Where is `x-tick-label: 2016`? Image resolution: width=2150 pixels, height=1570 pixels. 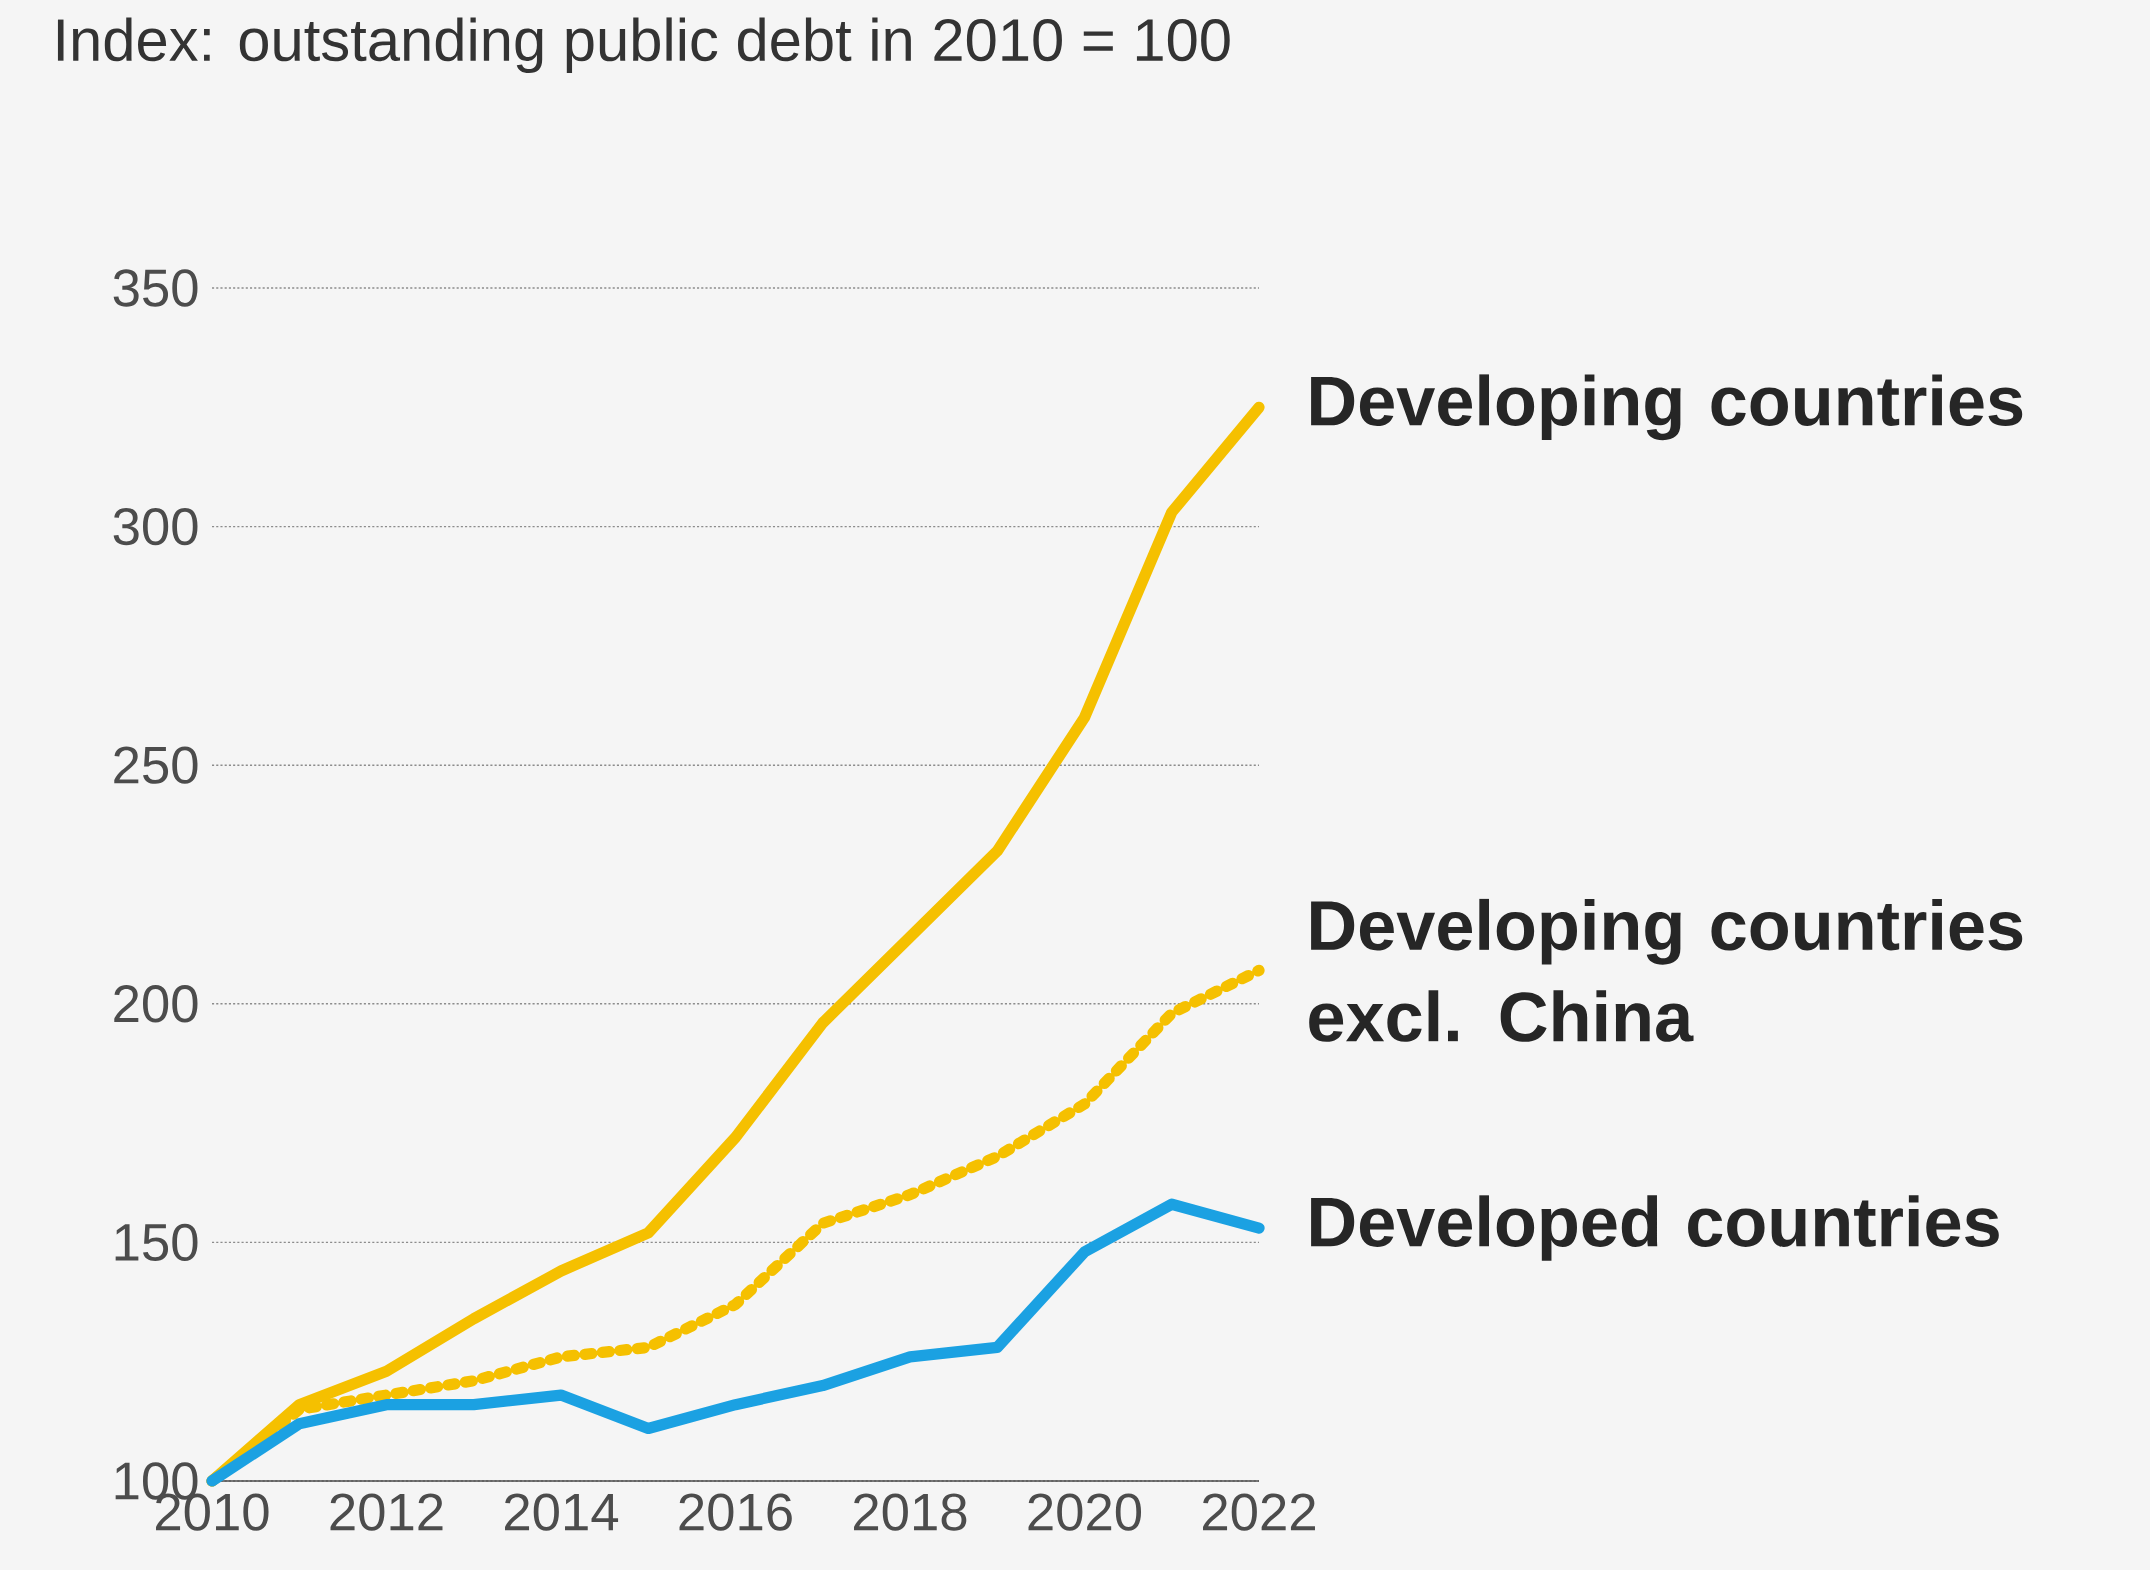
x-tick-label: 2016 is located at coordinates (735, 1512).